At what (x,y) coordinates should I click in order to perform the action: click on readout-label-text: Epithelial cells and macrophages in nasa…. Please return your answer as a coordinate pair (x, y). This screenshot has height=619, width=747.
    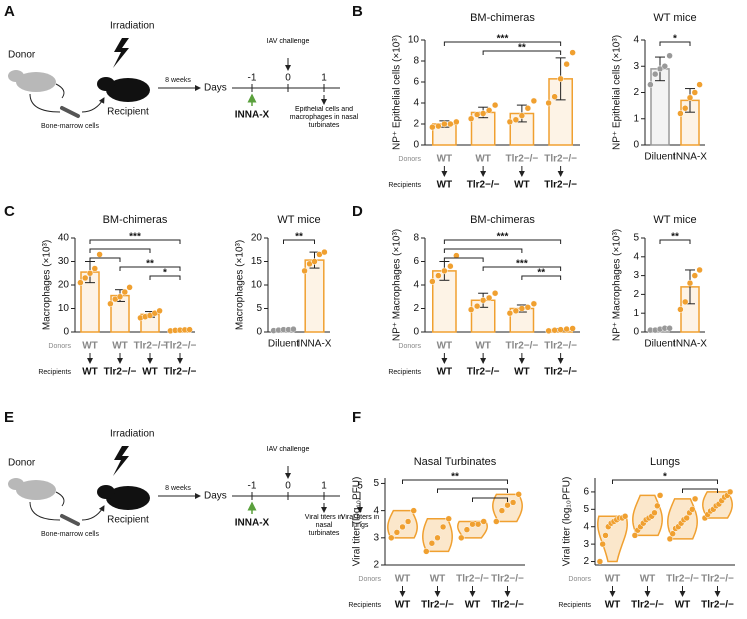
    Looking at the image, I should click on (324, 118).